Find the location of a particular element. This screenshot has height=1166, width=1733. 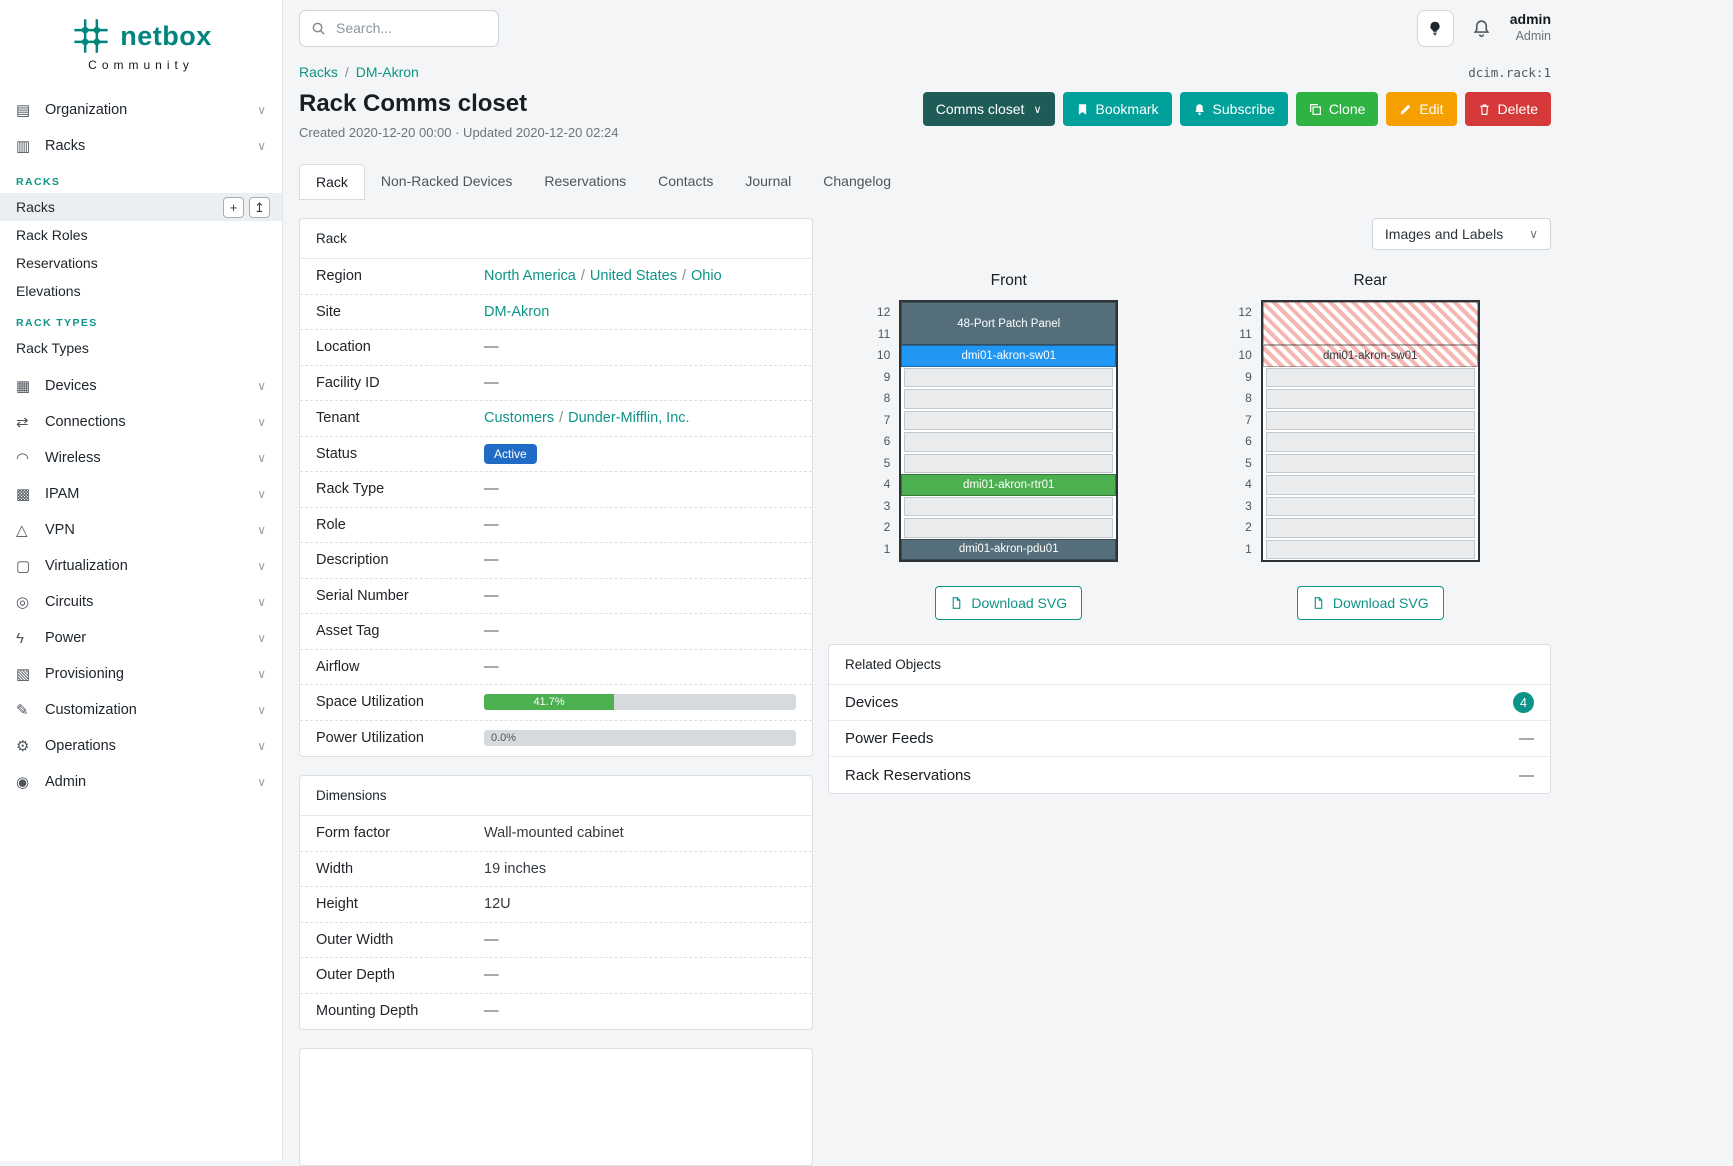

region-link: United States is located at coordinates (633, 276).